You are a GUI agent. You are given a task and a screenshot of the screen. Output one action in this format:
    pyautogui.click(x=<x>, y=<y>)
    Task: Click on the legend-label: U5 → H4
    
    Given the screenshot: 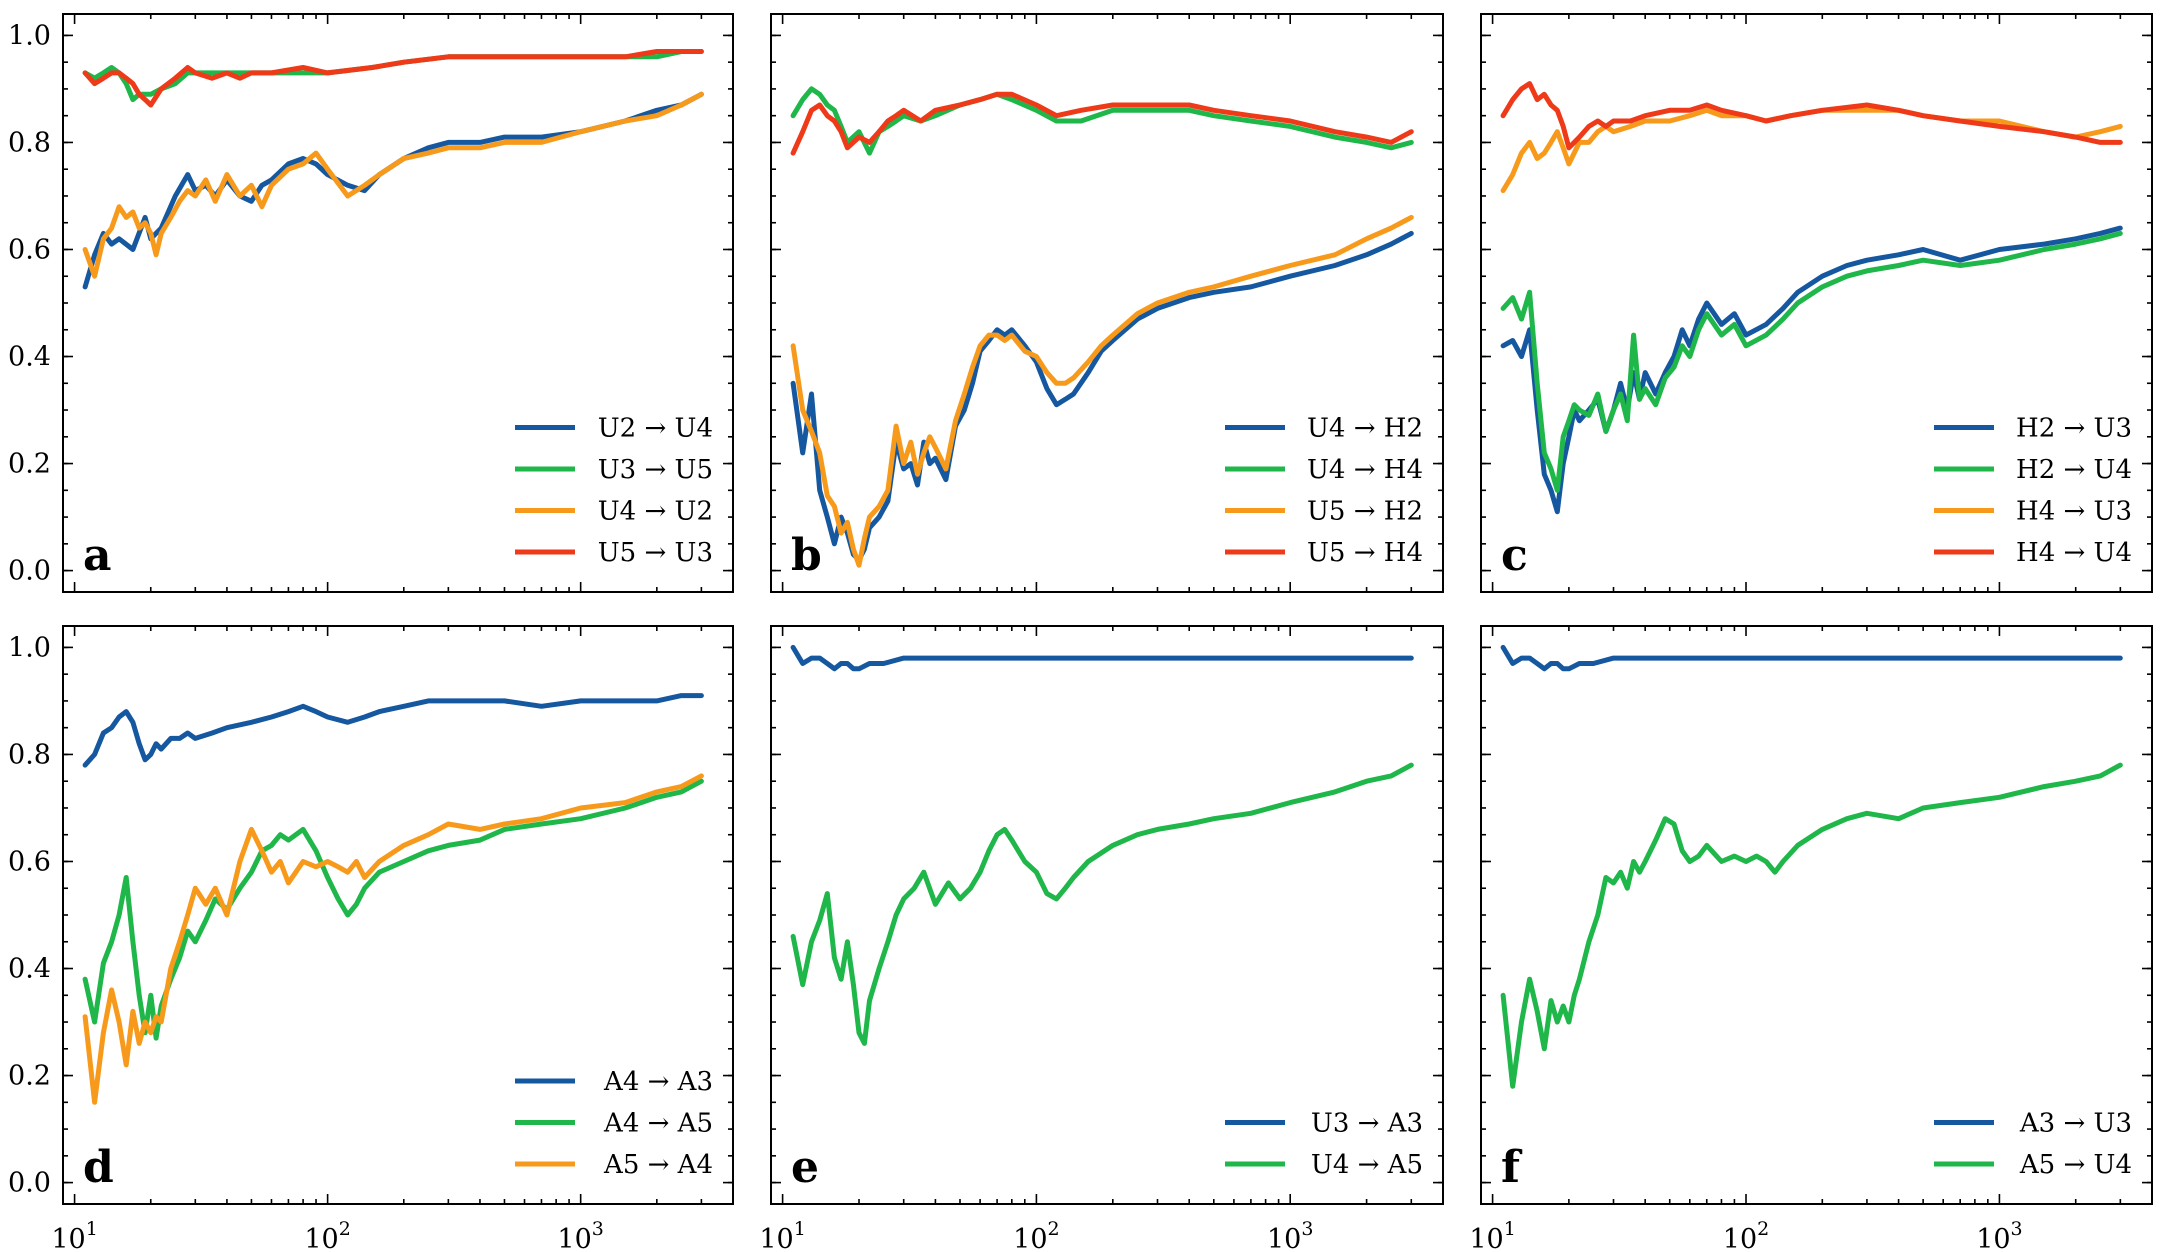 What is the action you would take?
    pyautogui.click(x=1365, y=553)
    